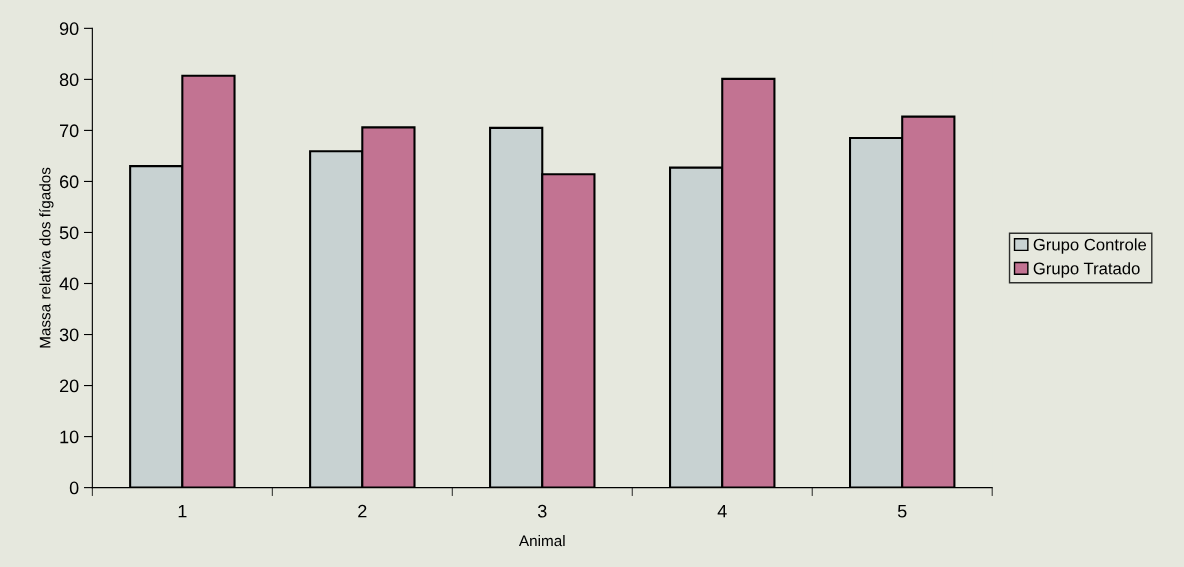 The width and height of the screenshot is (1184, 567). I want to click on legend-label: Grupo Tratado, so click(1086, 270).